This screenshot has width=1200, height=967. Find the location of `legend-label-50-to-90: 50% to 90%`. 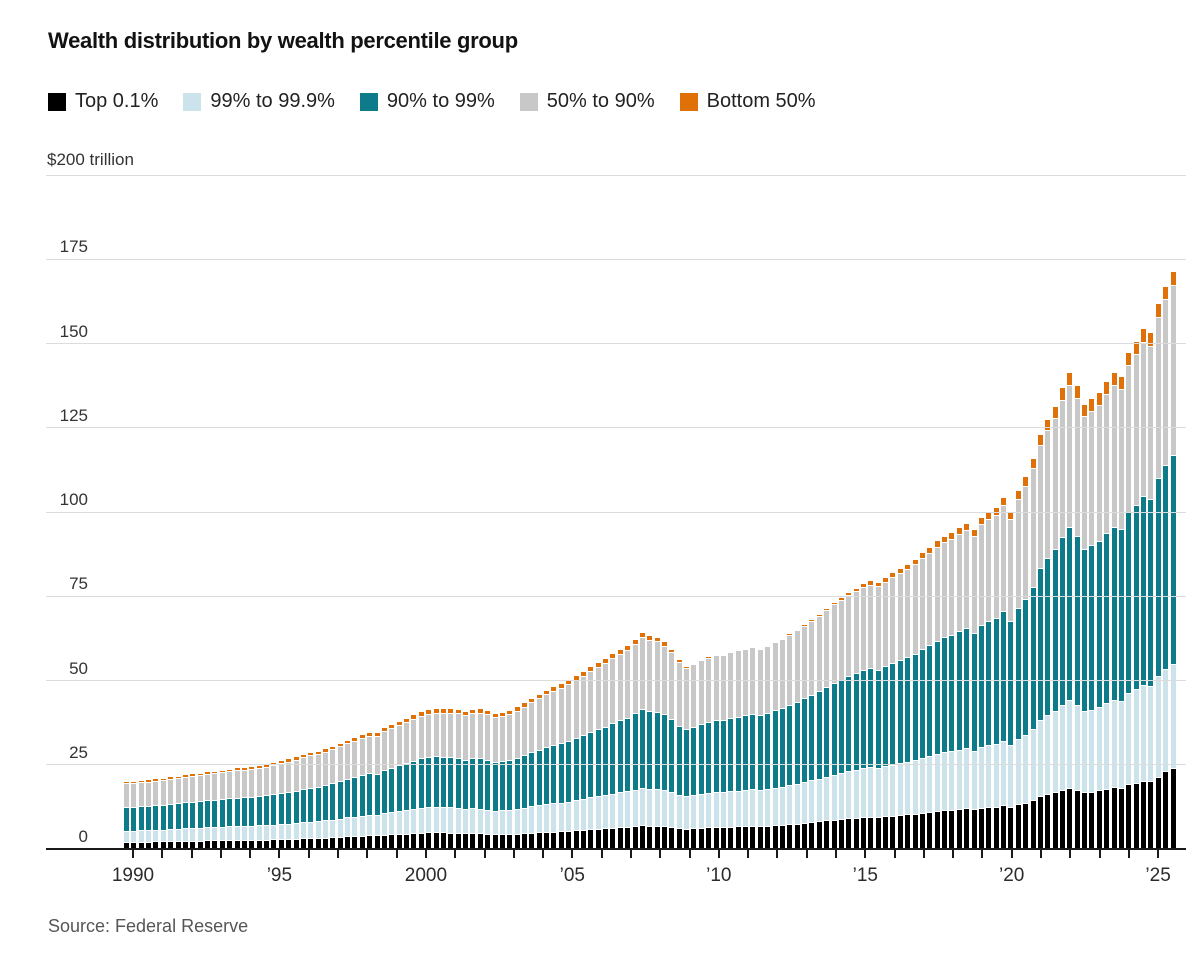

legend-label-50-to-90: 50% to 90% is located at coordinates (600, 101).